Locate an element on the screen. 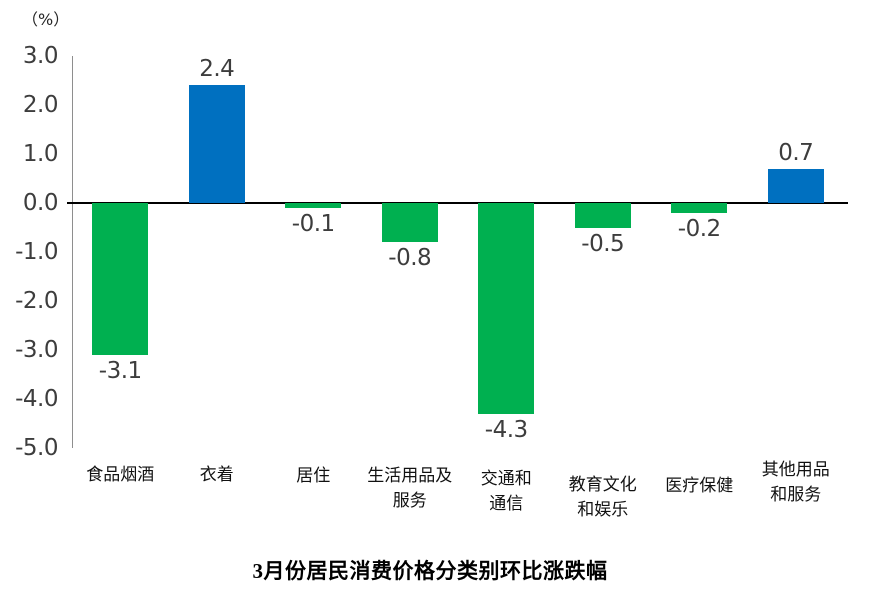 Image resolution: width=881 pixels, height=607 pixels. y-axis-tick-label: -1.0 is located at coordinates (36, 252).